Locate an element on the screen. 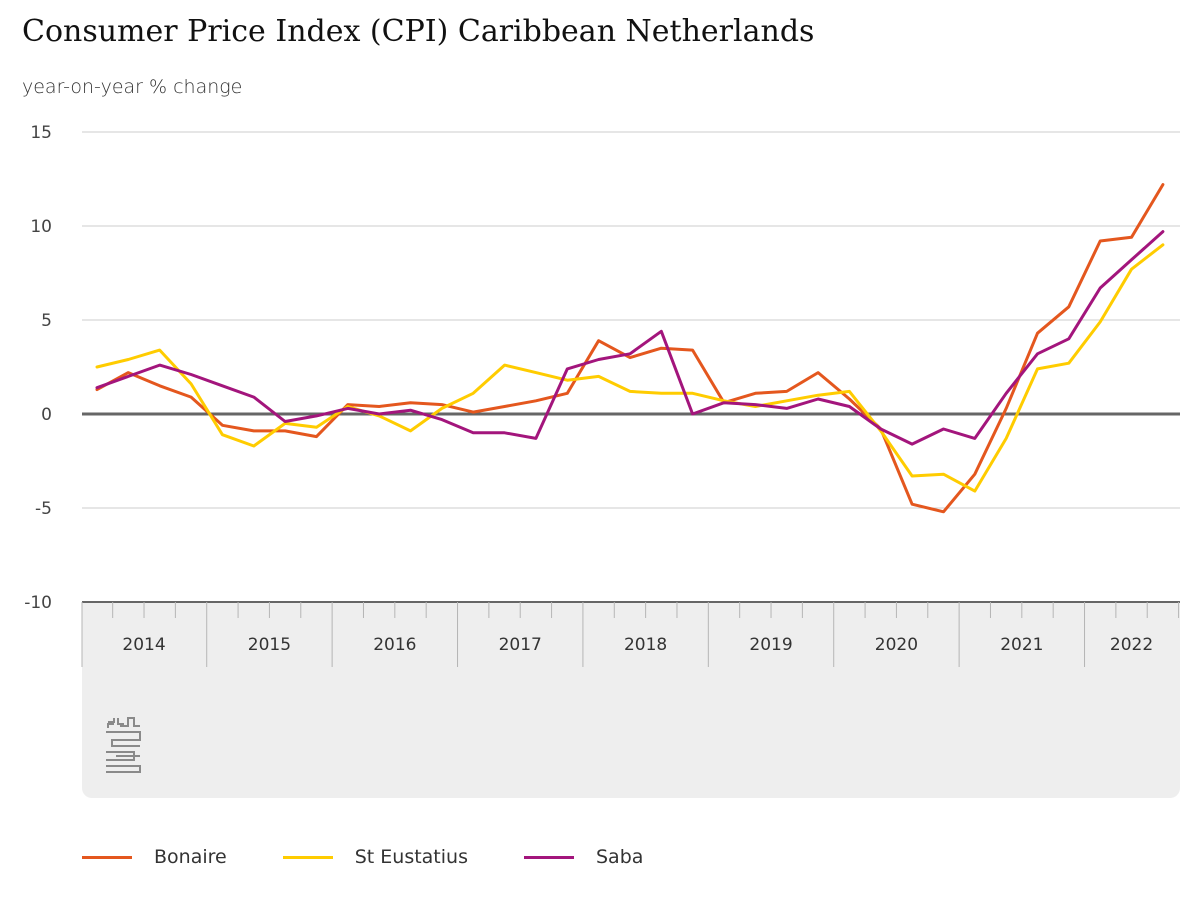 The image size is (1200, 900). year-labels: 2014 2015 2016 2017 2018 2019 2020 2021 2022 is located at coordinates (637, 645).